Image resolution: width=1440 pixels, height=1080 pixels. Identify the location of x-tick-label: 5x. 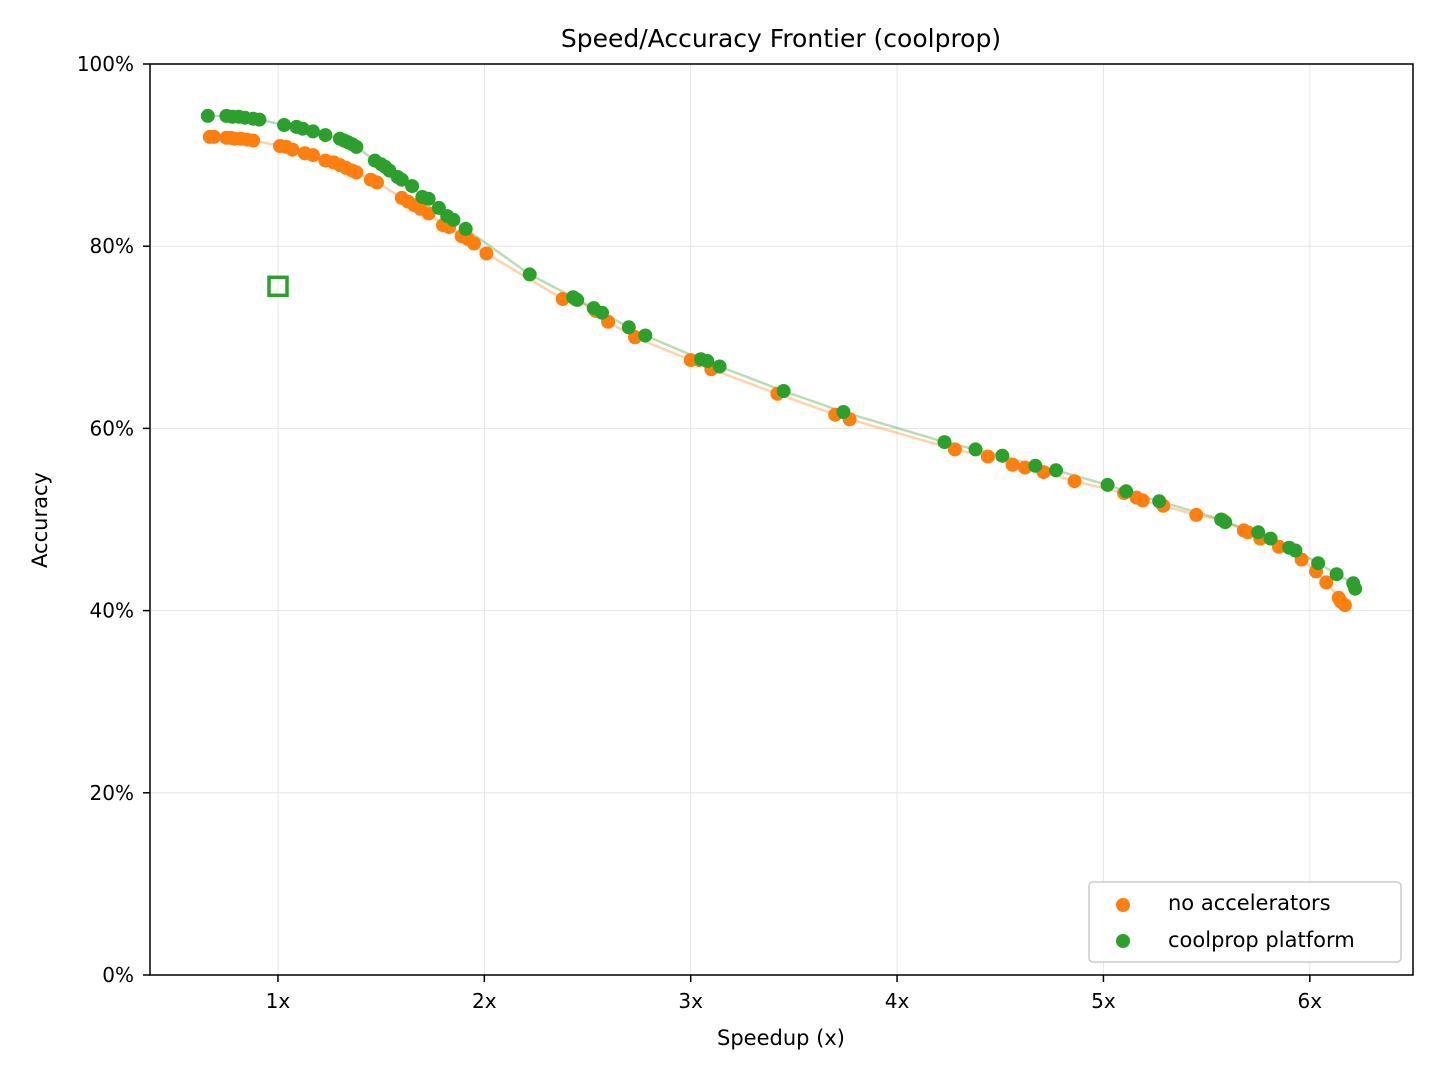
(1103, 1001).